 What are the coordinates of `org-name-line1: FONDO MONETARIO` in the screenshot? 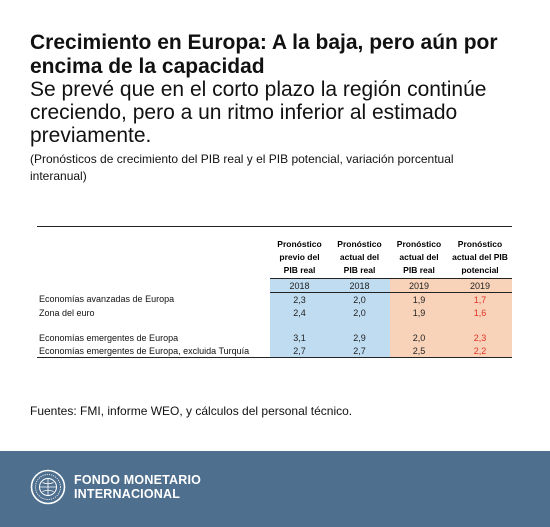 It's located at (138, 480).